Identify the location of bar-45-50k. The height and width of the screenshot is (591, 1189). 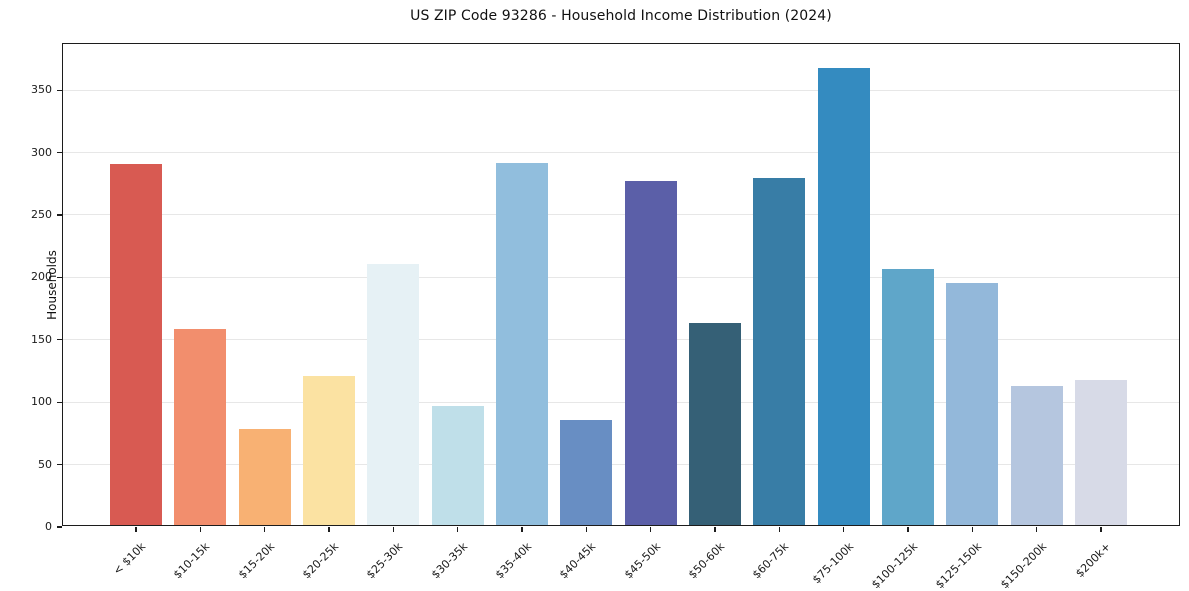
(650, 352).